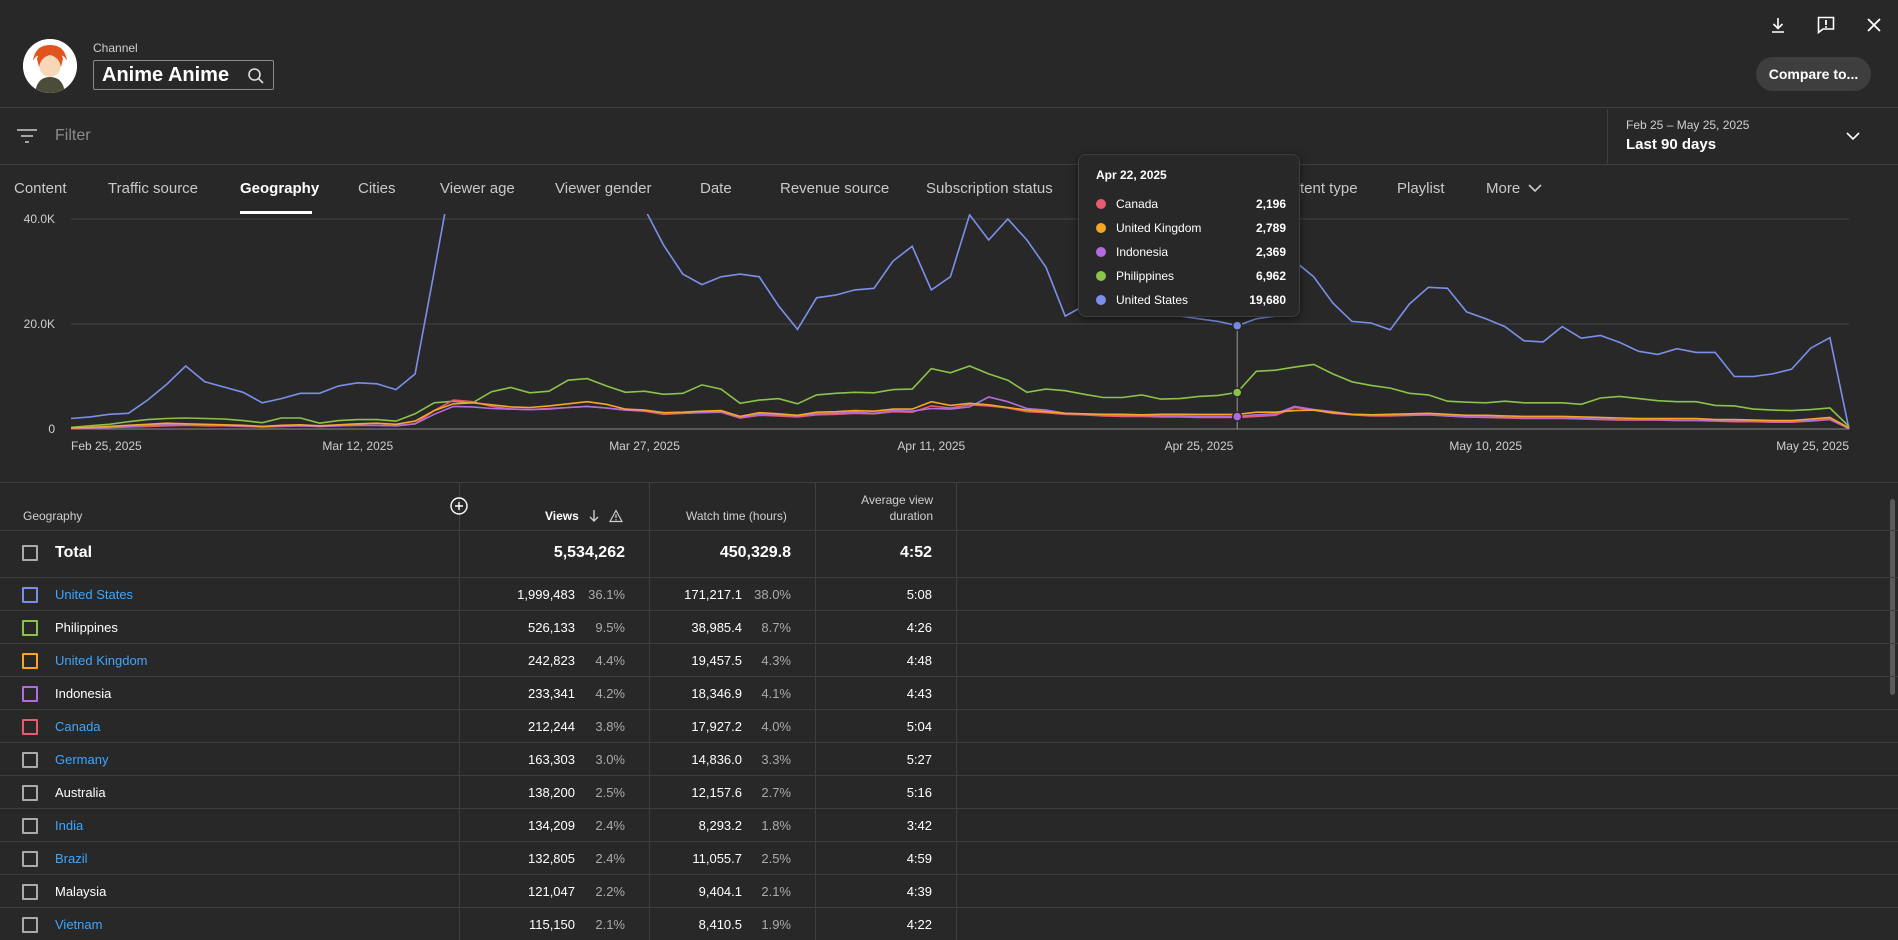 The image size is (1898, 940). What do you see at coordinates (183, 75) in the screenshot?
I see `channel-selector: Anime Anime` at bounding box center [183, 75].